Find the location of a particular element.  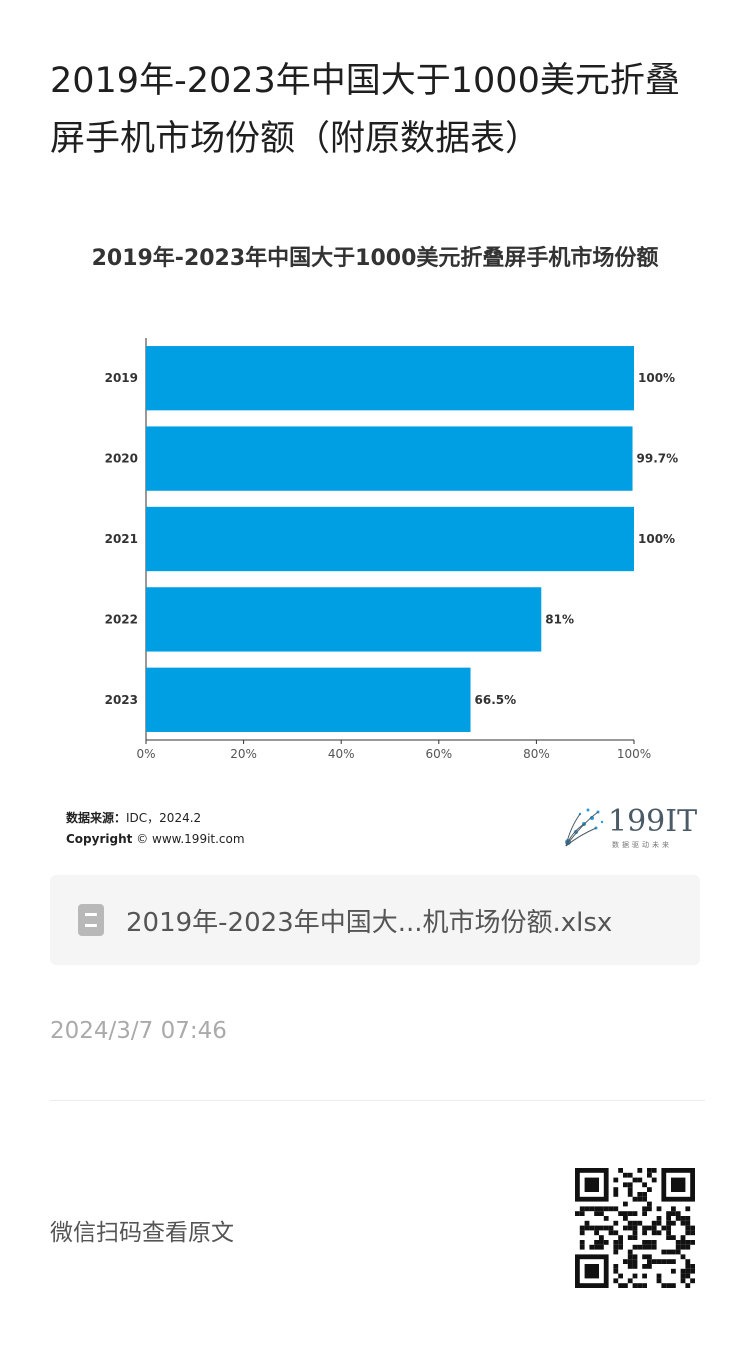

x-tick-label-80: 80% is located at coordinates (536, 754).